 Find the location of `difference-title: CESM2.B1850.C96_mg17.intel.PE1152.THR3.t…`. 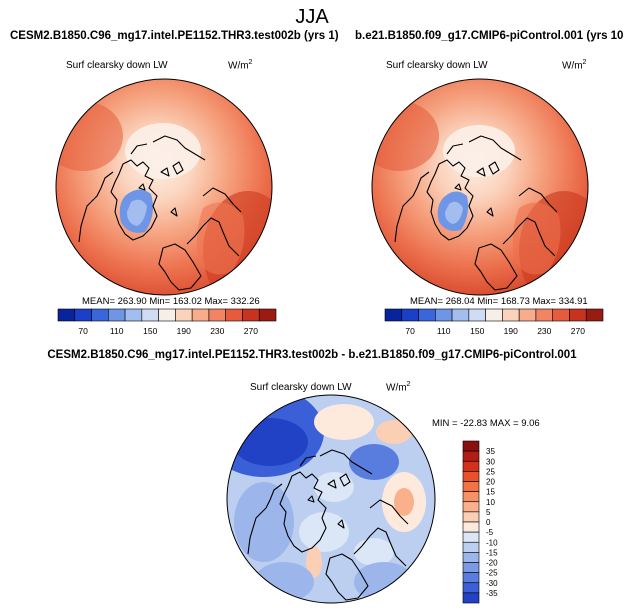

difference-title: CESM2.B1850.C96_mg17.intel.PE1152.THR3.t… is located at coordinates (312, 355).